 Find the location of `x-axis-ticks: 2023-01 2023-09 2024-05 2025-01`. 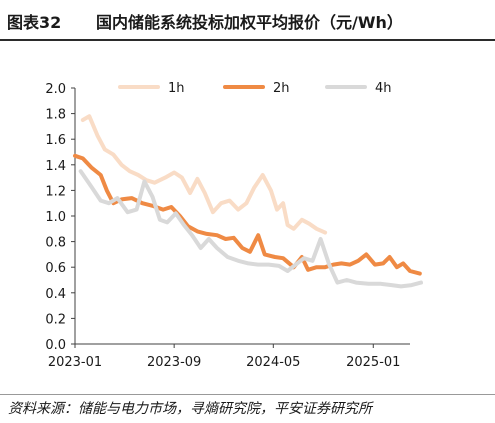

x-axis-ticks: 2023-01 2023-09 2024-05 2025-01 is located at coordinates (224, 357).